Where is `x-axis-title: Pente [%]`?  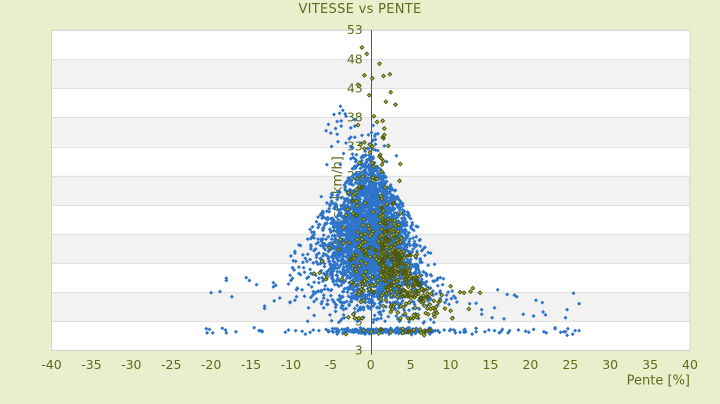
x-axis-title: Pente [%] is located at coordinates (658, 380).